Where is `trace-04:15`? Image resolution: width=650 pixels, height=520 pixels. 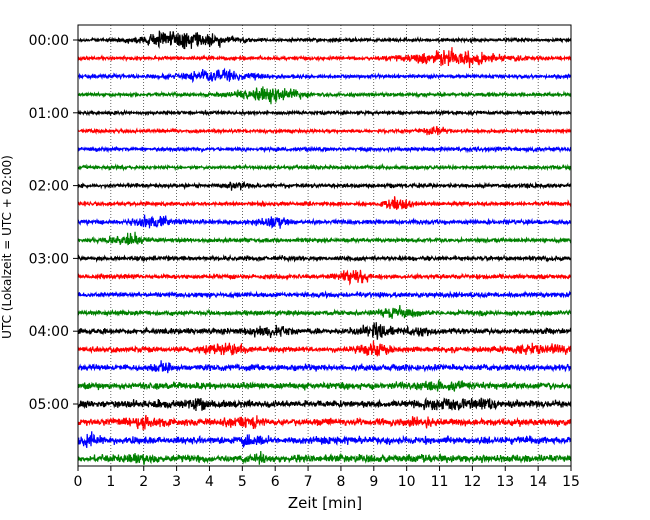
trace-04:15 is located at coordinates (324, 348).